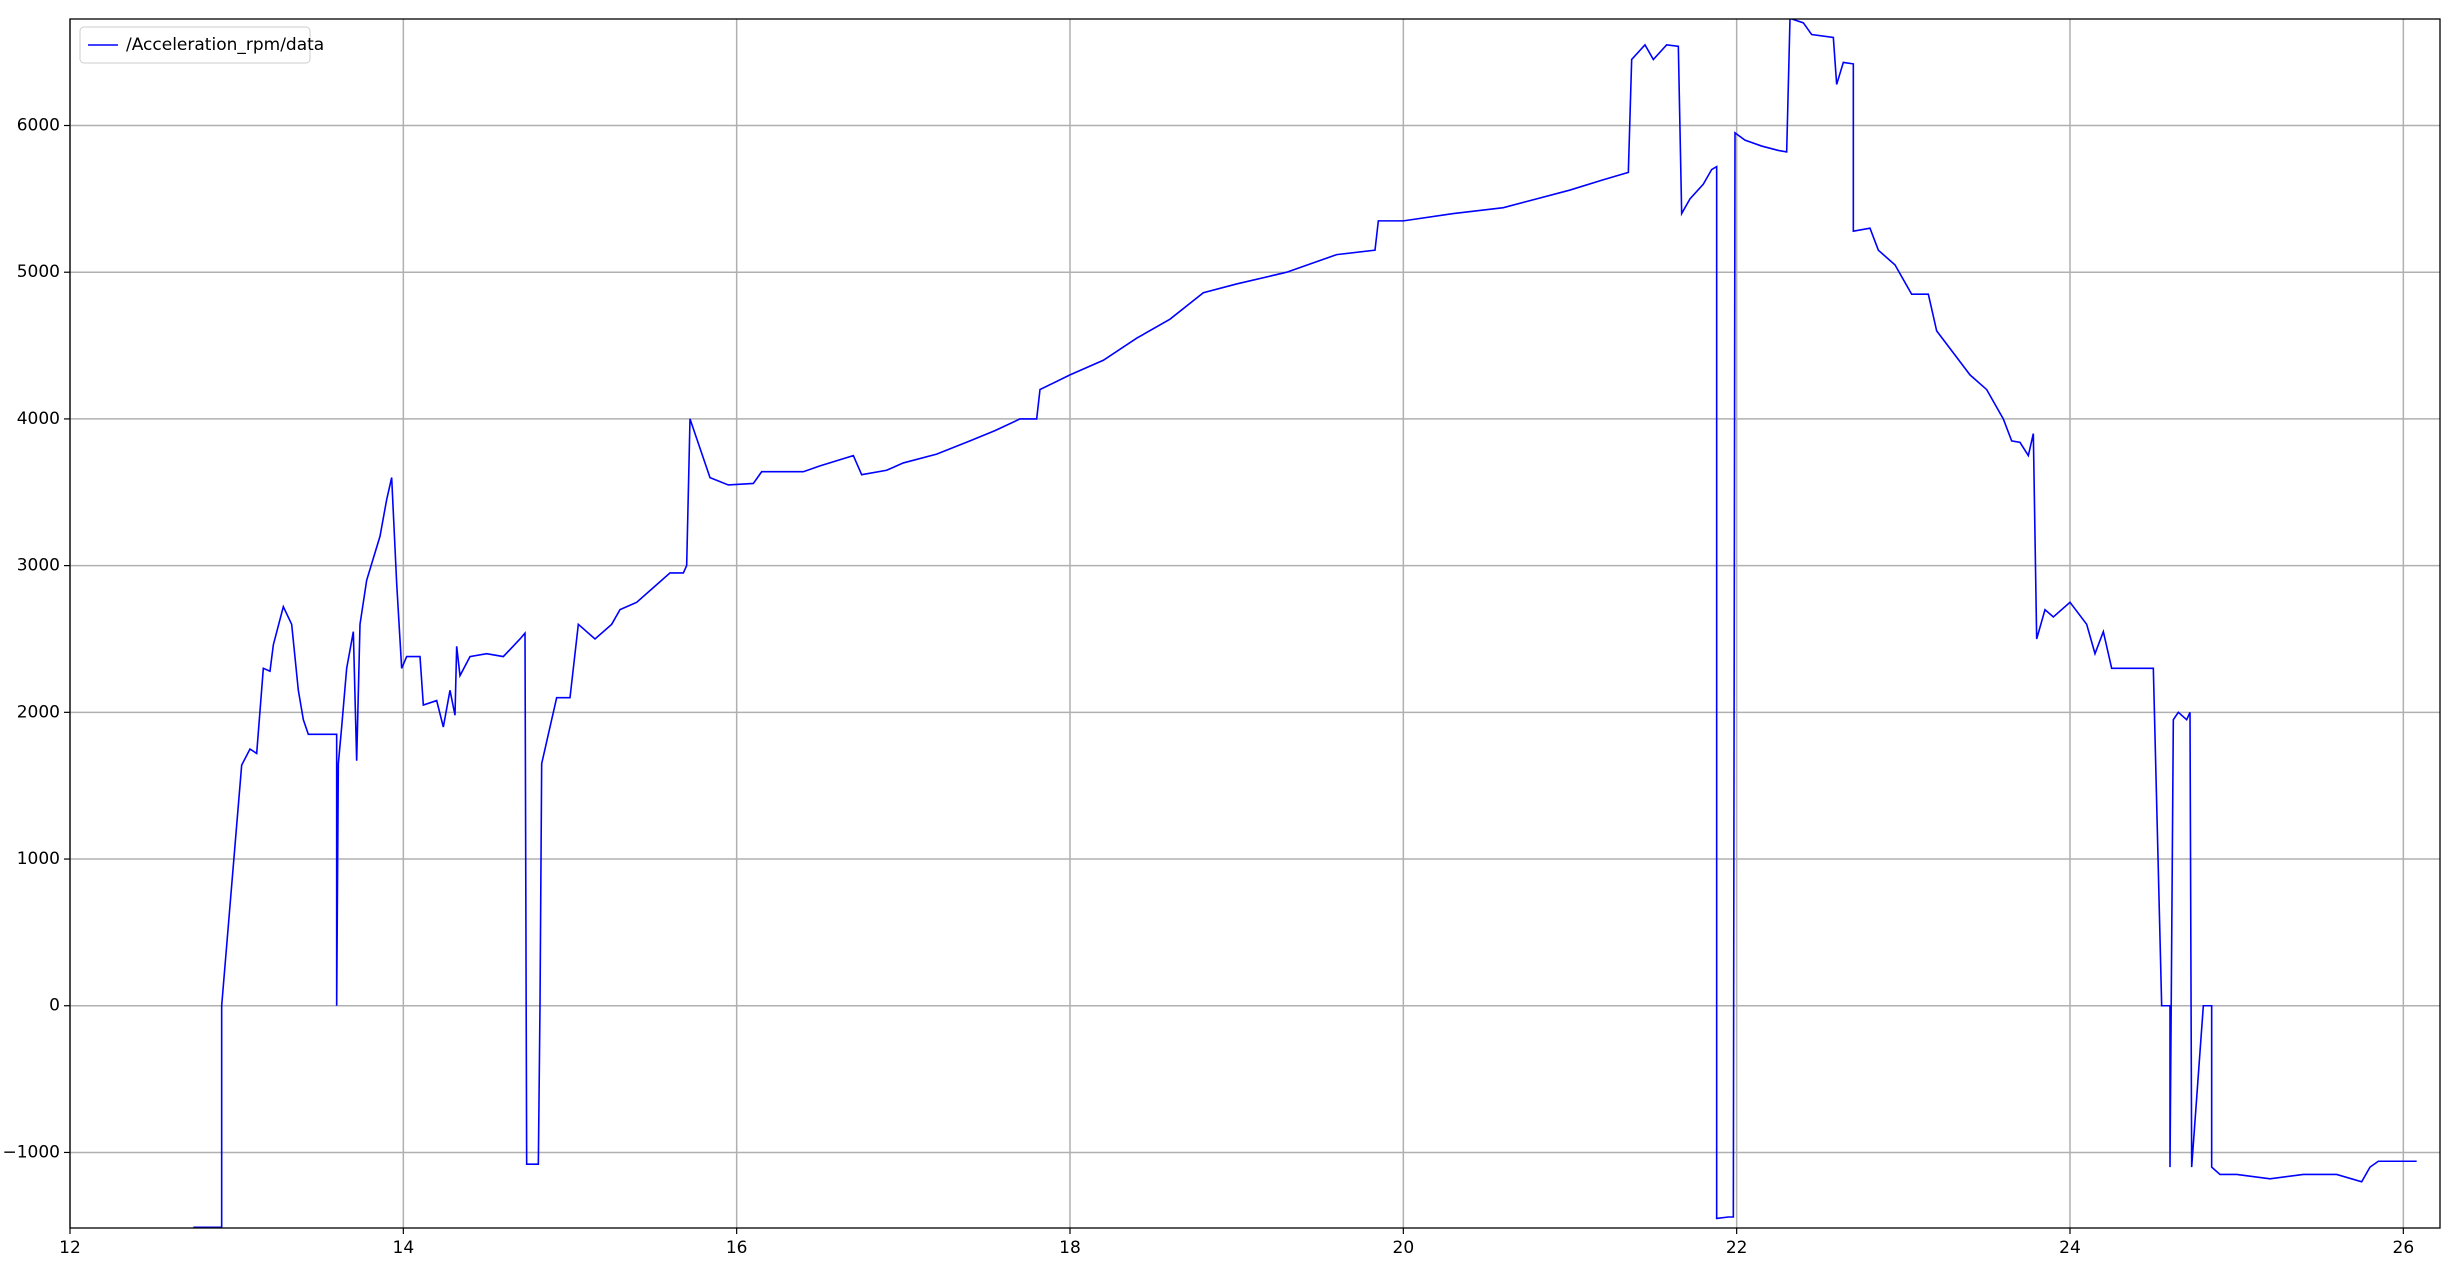 The image size is (2457, 1272). Describe the element at coordinates (2404, 1248) in the screenshot. I see `x-tick-label: 26` at that location.